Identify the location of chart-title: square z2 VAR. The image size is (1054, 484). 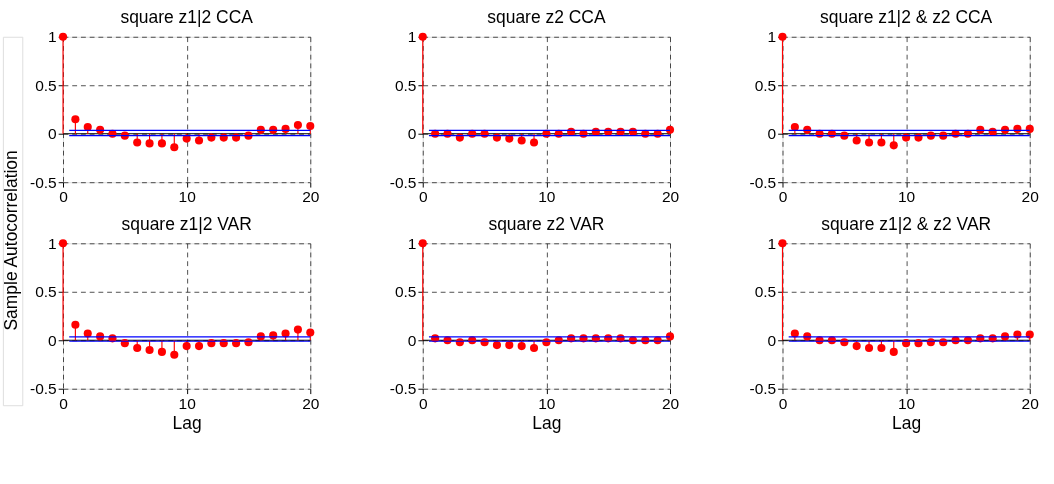
(546, 223).